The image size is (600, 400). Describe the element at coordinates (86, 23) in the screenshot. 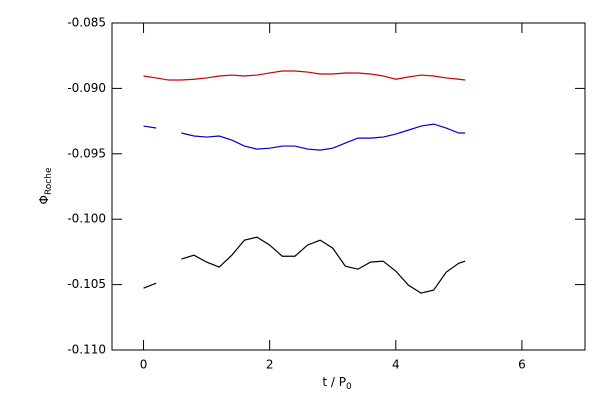

I see `y-tick-label: -0.085` at that location.